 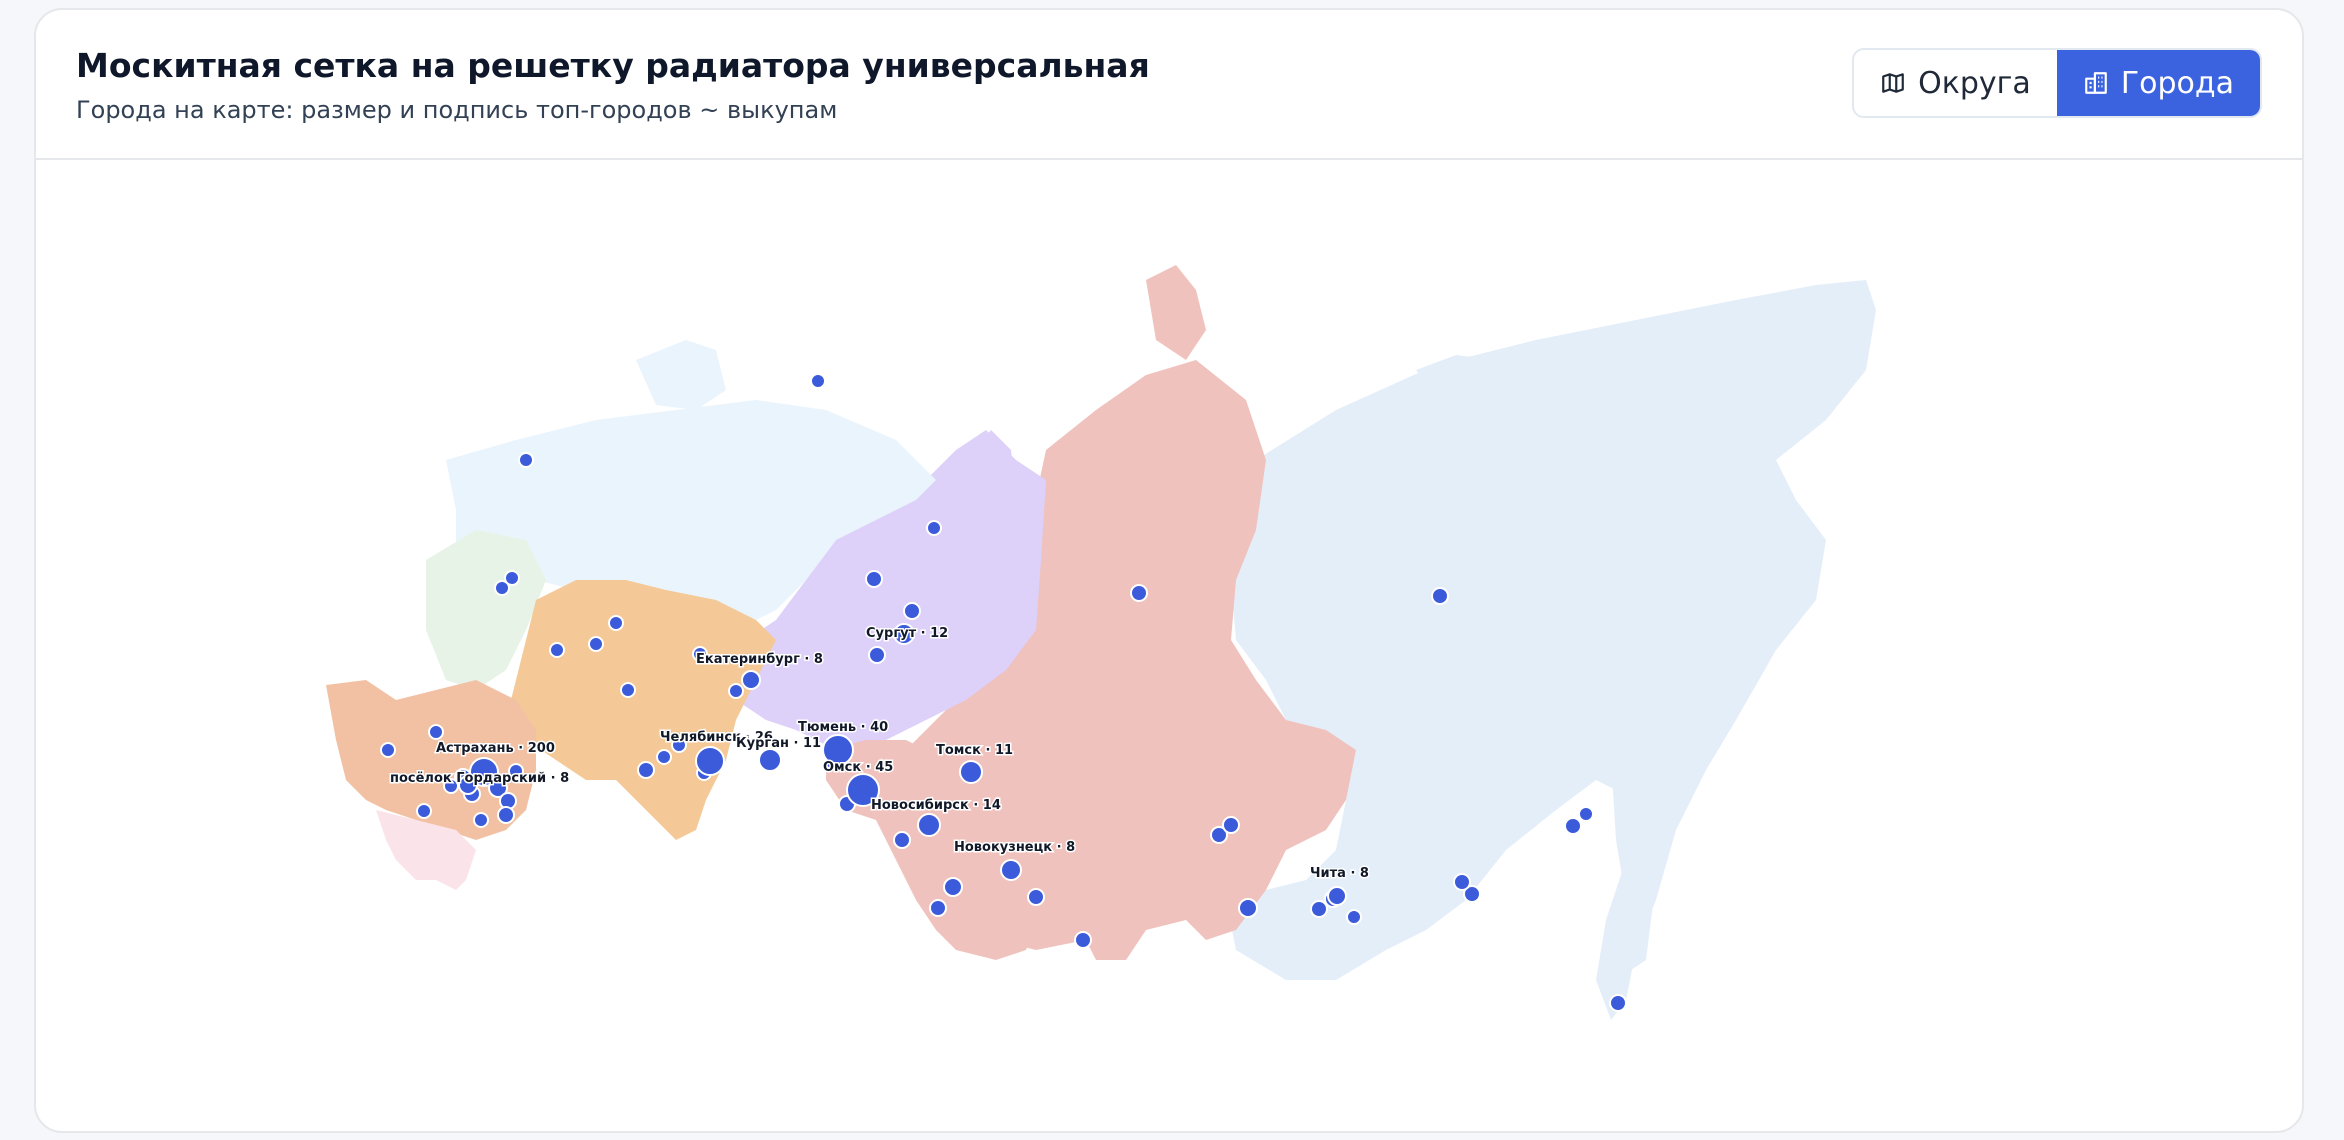 I want to click on city-label-tomsk: Томск · 11, so click(x=974, y=750).